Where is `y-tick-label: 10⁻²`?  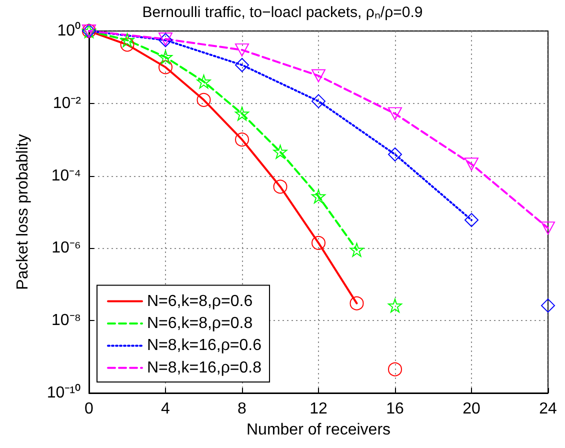 y-tick-label: 10⁻² is located at coordinates (67, 103).